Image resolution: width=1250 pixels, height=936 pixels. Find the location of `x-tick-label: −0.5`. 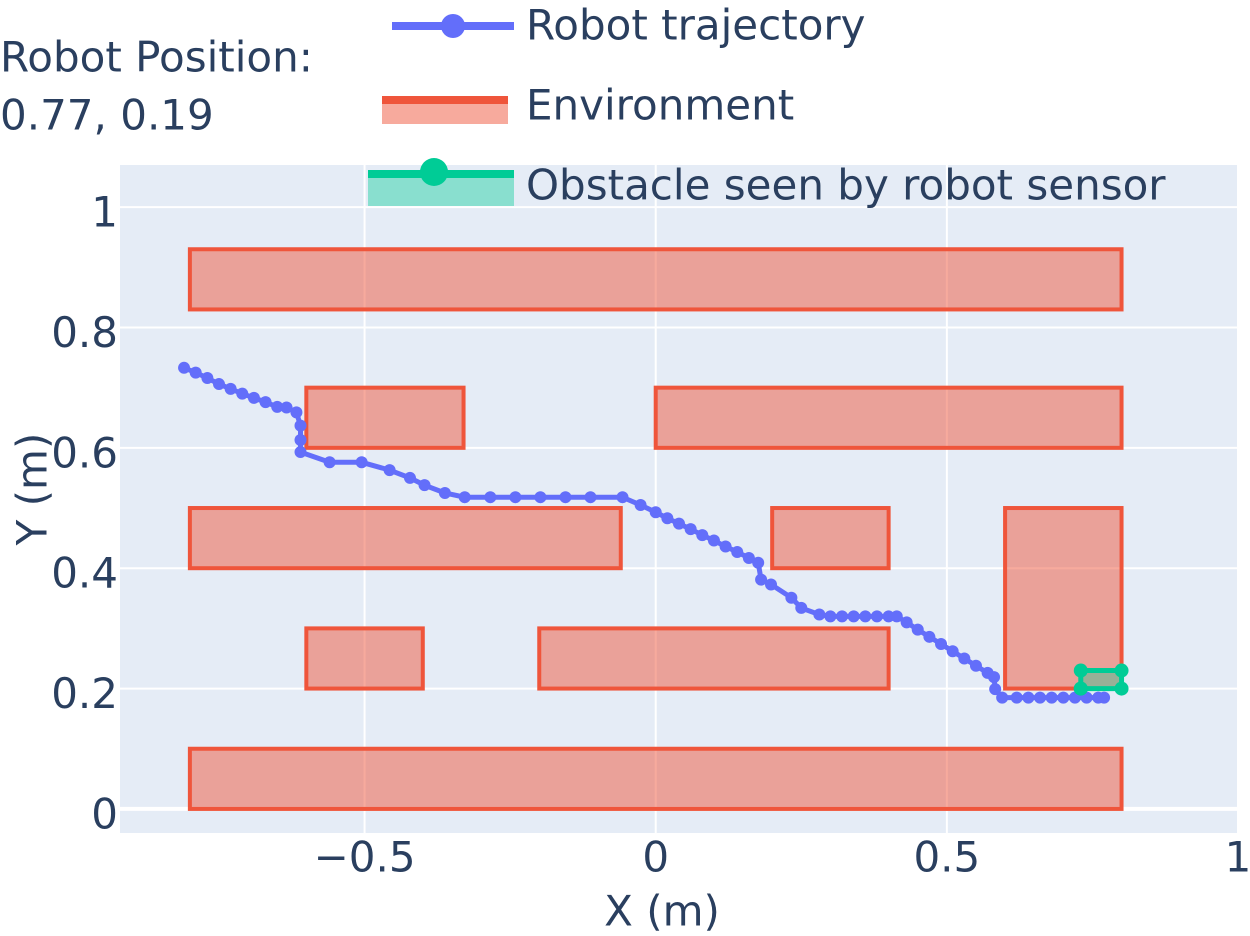

x-tick-label: −0.5 is located at coordinates (365, 857).